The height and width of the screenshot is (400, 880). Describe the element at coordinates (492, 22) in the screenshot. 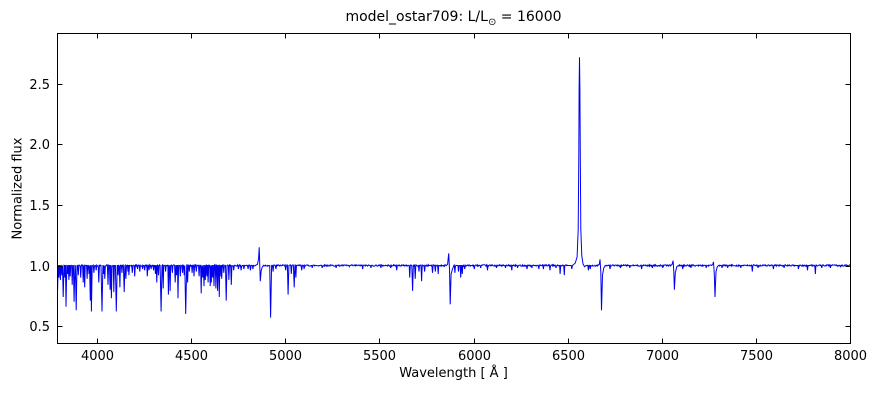

I see `title-sun-symbol: ⊙` at that location.